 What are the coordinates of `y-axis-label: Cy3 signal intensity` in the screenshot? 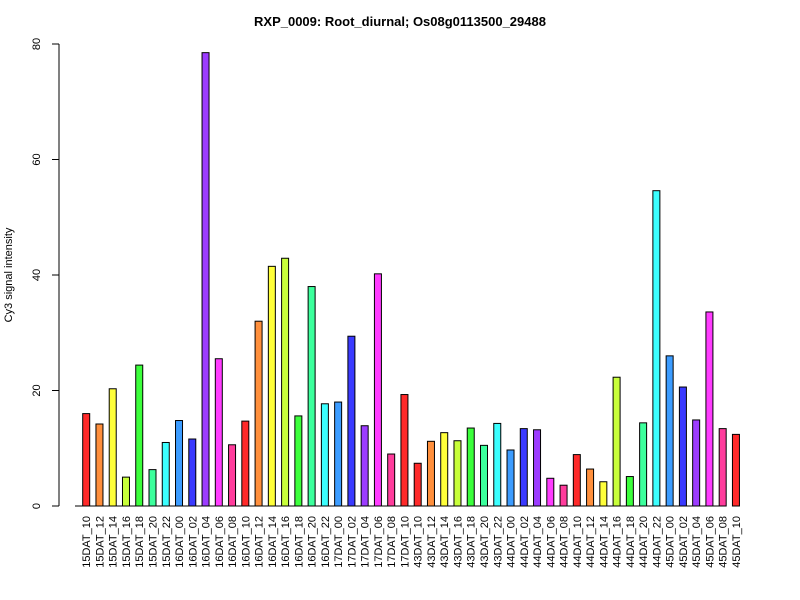 It's located at (9, 274).